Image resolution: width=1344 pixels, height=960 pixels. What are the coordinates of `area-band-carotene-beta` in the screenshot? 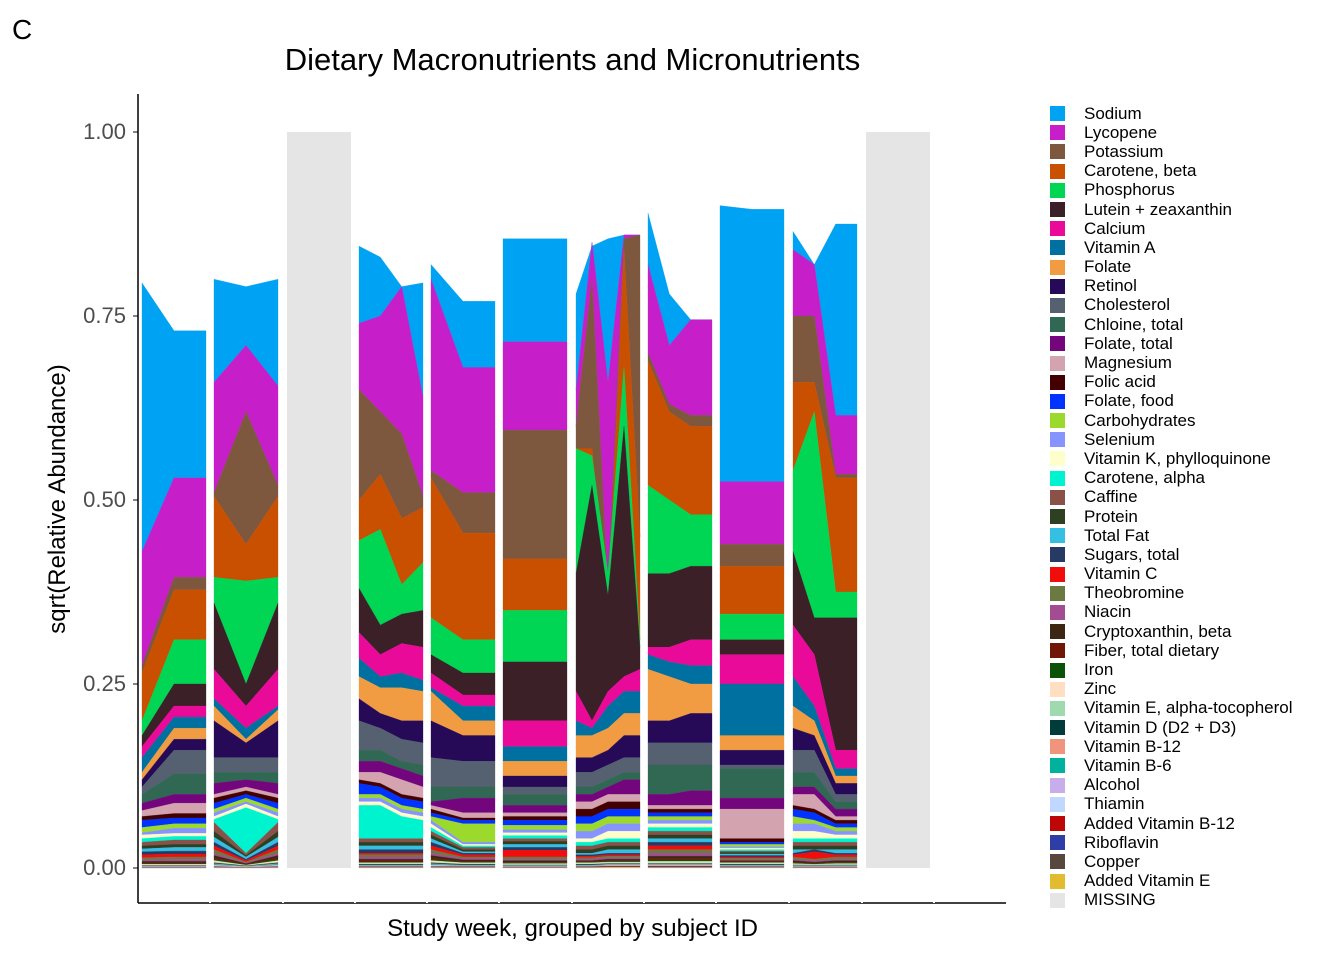 It's located at (535, 584).